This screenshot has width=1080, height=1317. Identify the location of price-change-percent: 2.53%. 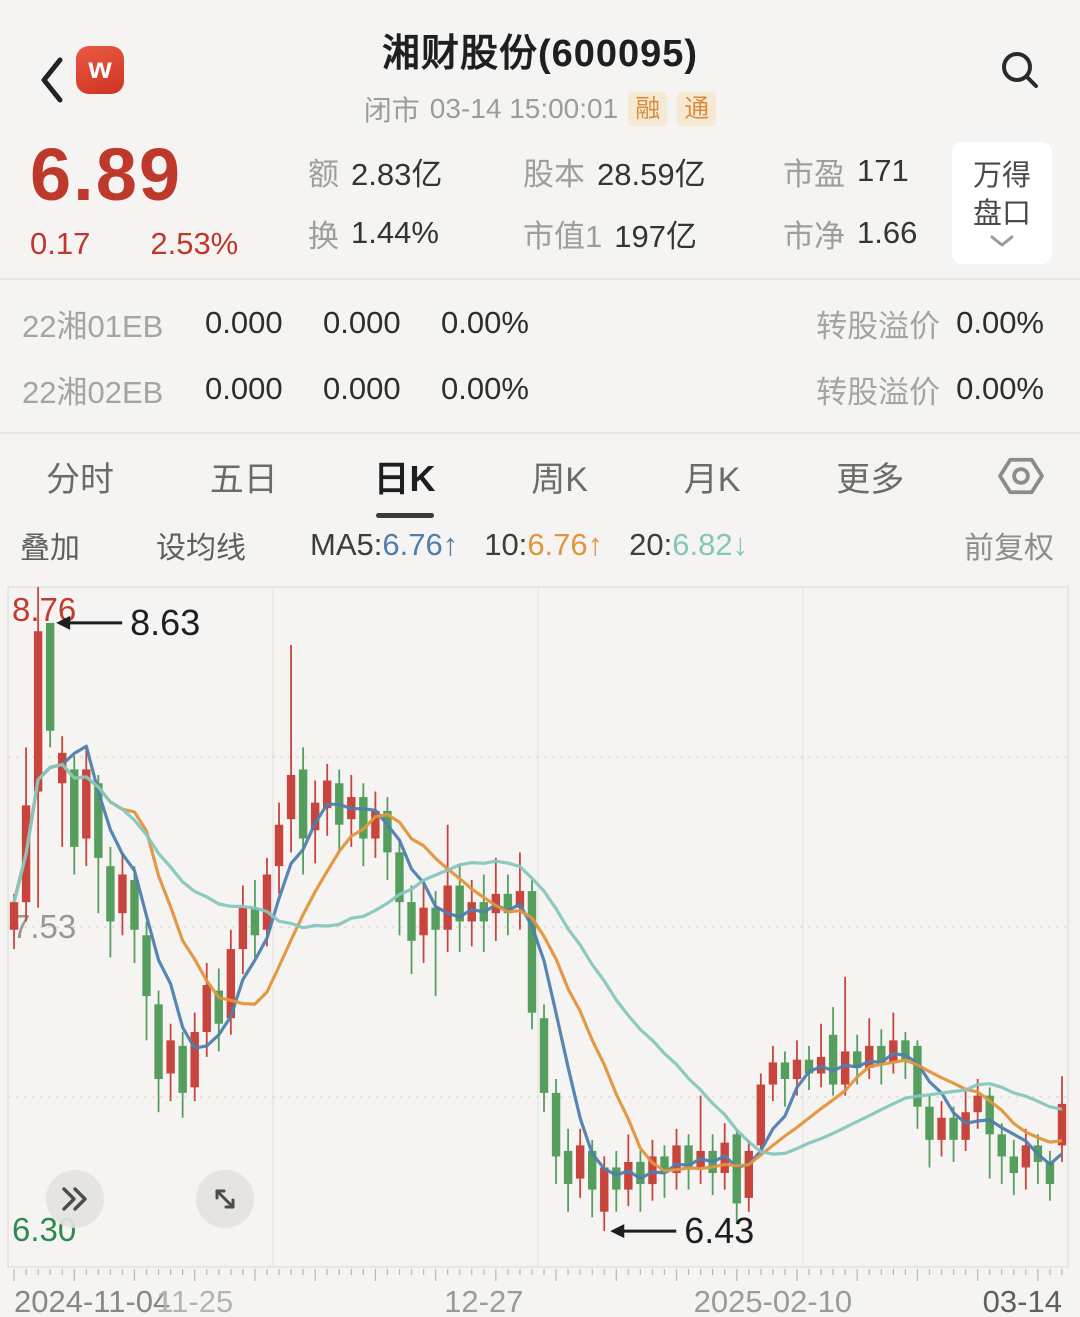
(194, 243).